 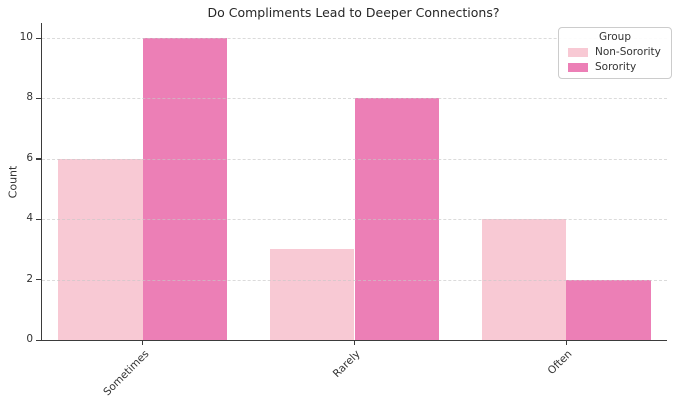 I want to click on legend-items: Non-Sorority Sorority, so click(x=615, y=59).